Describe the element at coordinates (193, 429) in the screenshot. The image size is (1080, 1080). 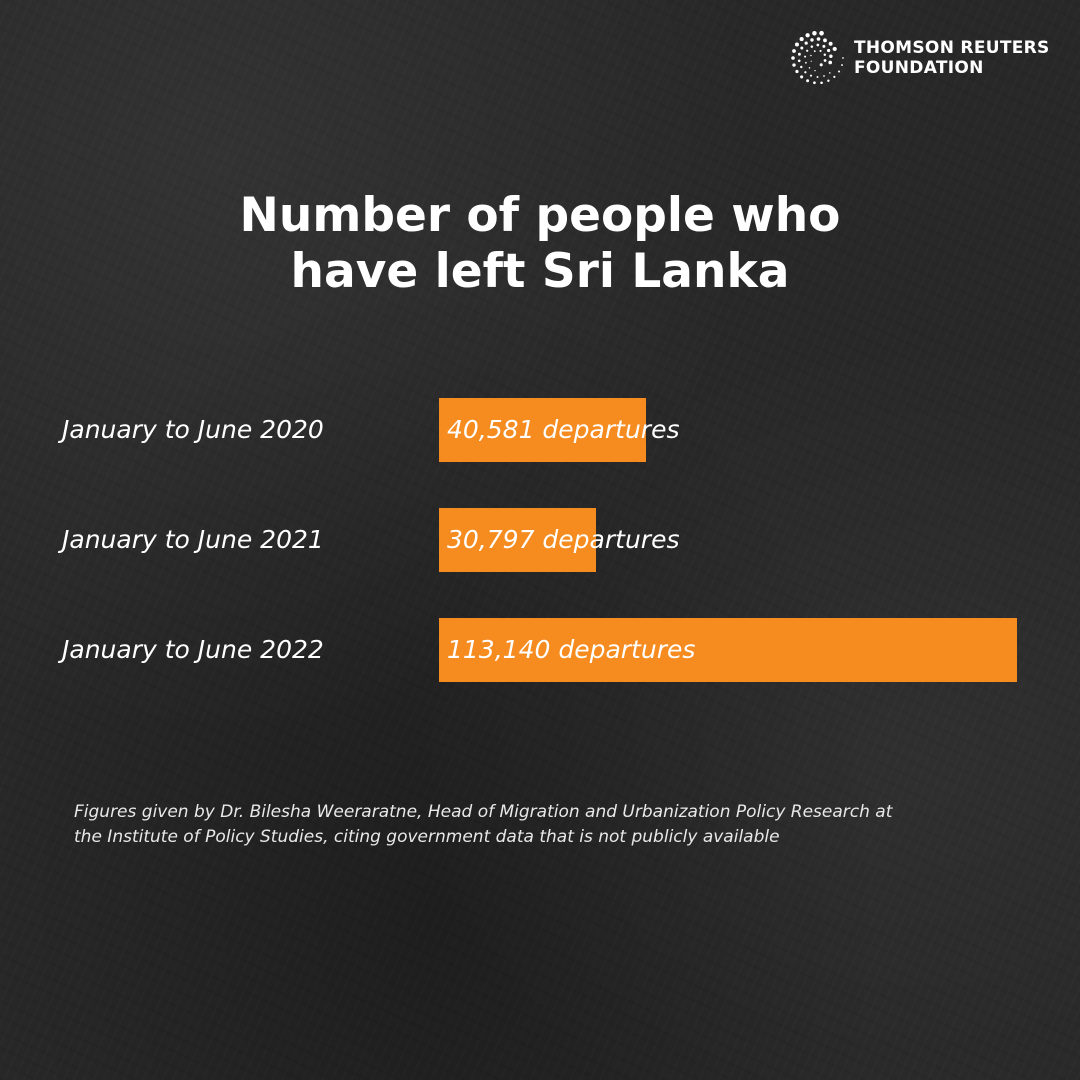
I see `category-label: January to June 2020` at that location.